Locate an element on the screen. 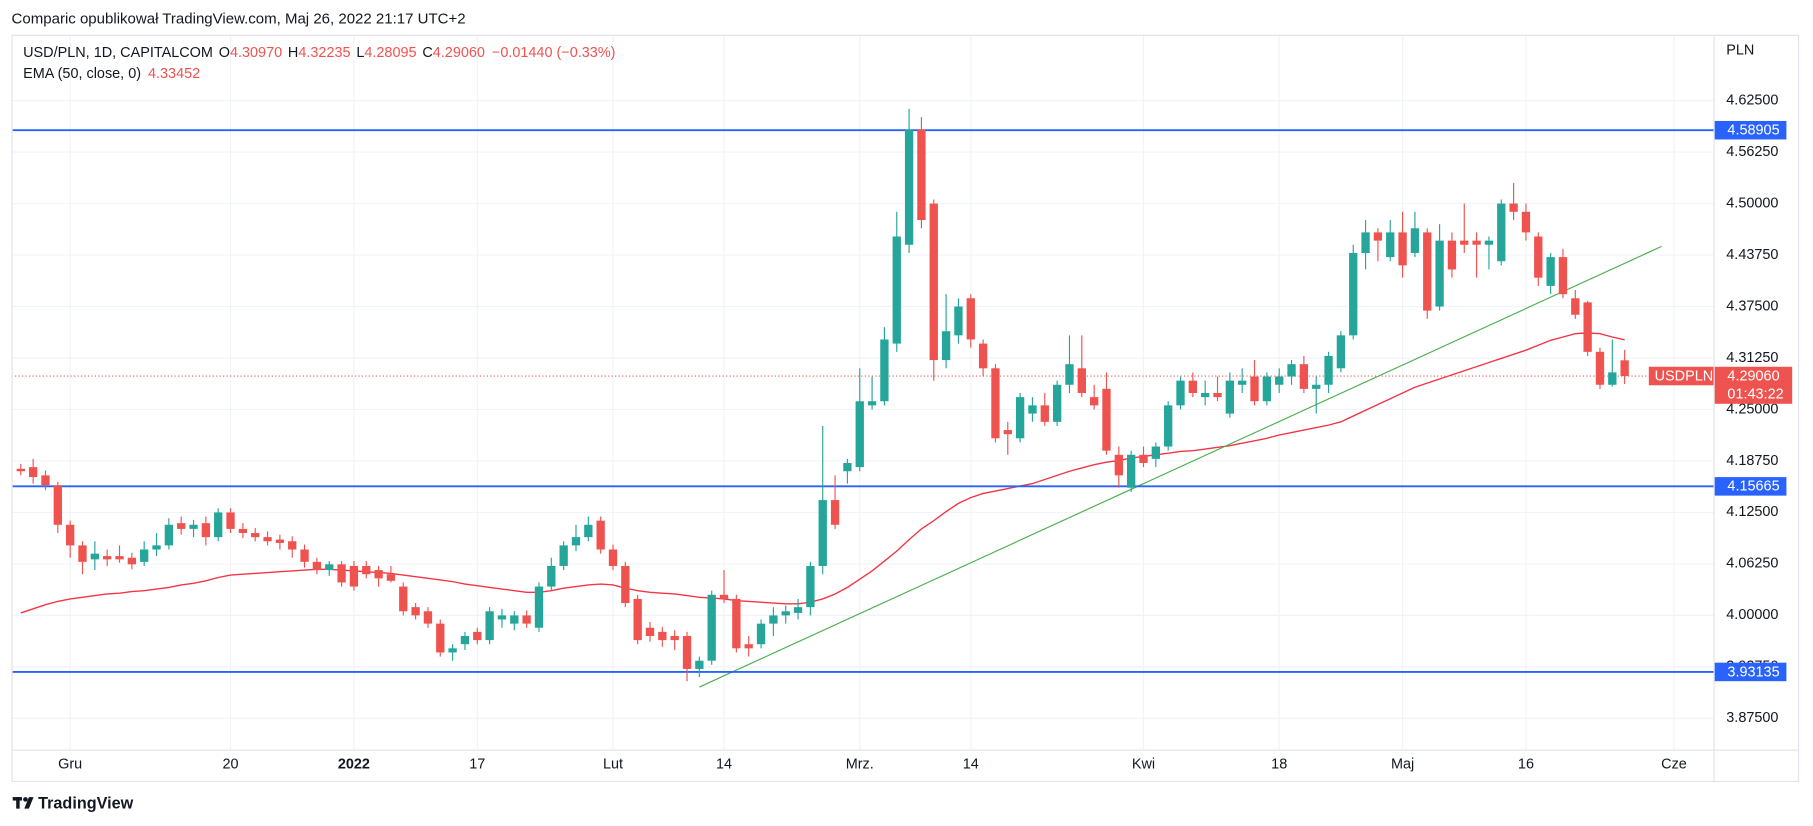 The height and width of the screenshot is (826, 1813). x-tick-label: 18 is located at coordinates (1279, 764).